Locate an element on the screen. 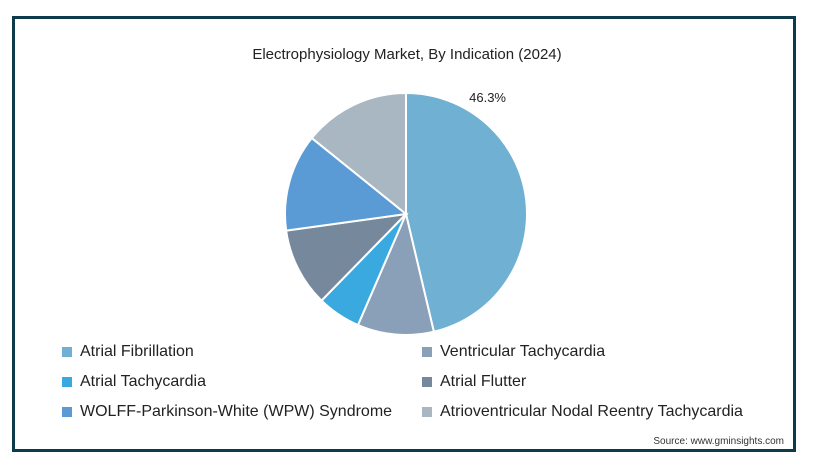  source-text: Source: www.gminsights.com is located at coordinates (718, 441).